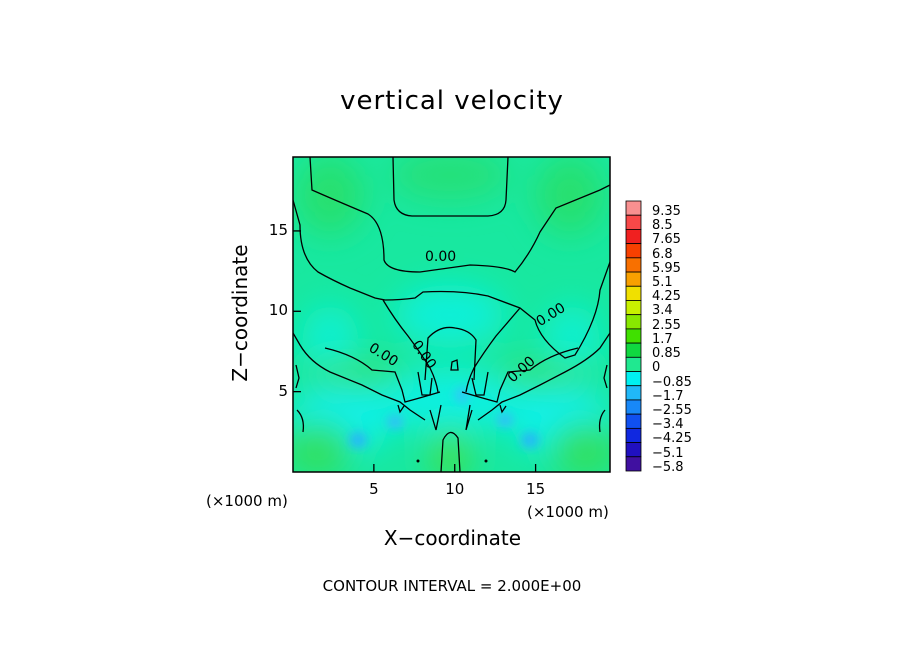 Image resolution: width=904 pixels, height=654 pixels. What do you see at coordinates (452, 101) in the screenshot?
I see `chart-title: vertical velocity` at bounding box center [452, 101].